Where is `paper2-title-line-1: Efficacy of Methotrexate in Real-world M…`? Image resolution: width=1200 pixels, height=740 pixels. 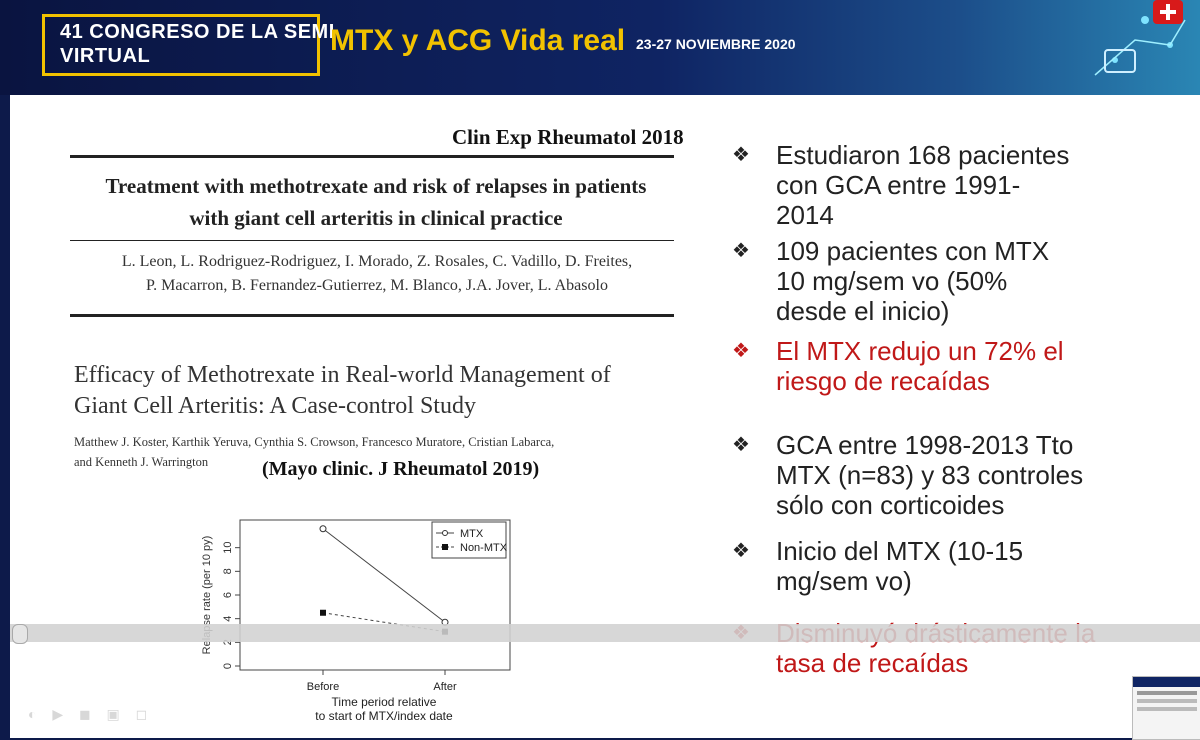 paper2-title-line-1: Efficacy of Methotrexate in Real-world M… is located at coordinates (342, 375).